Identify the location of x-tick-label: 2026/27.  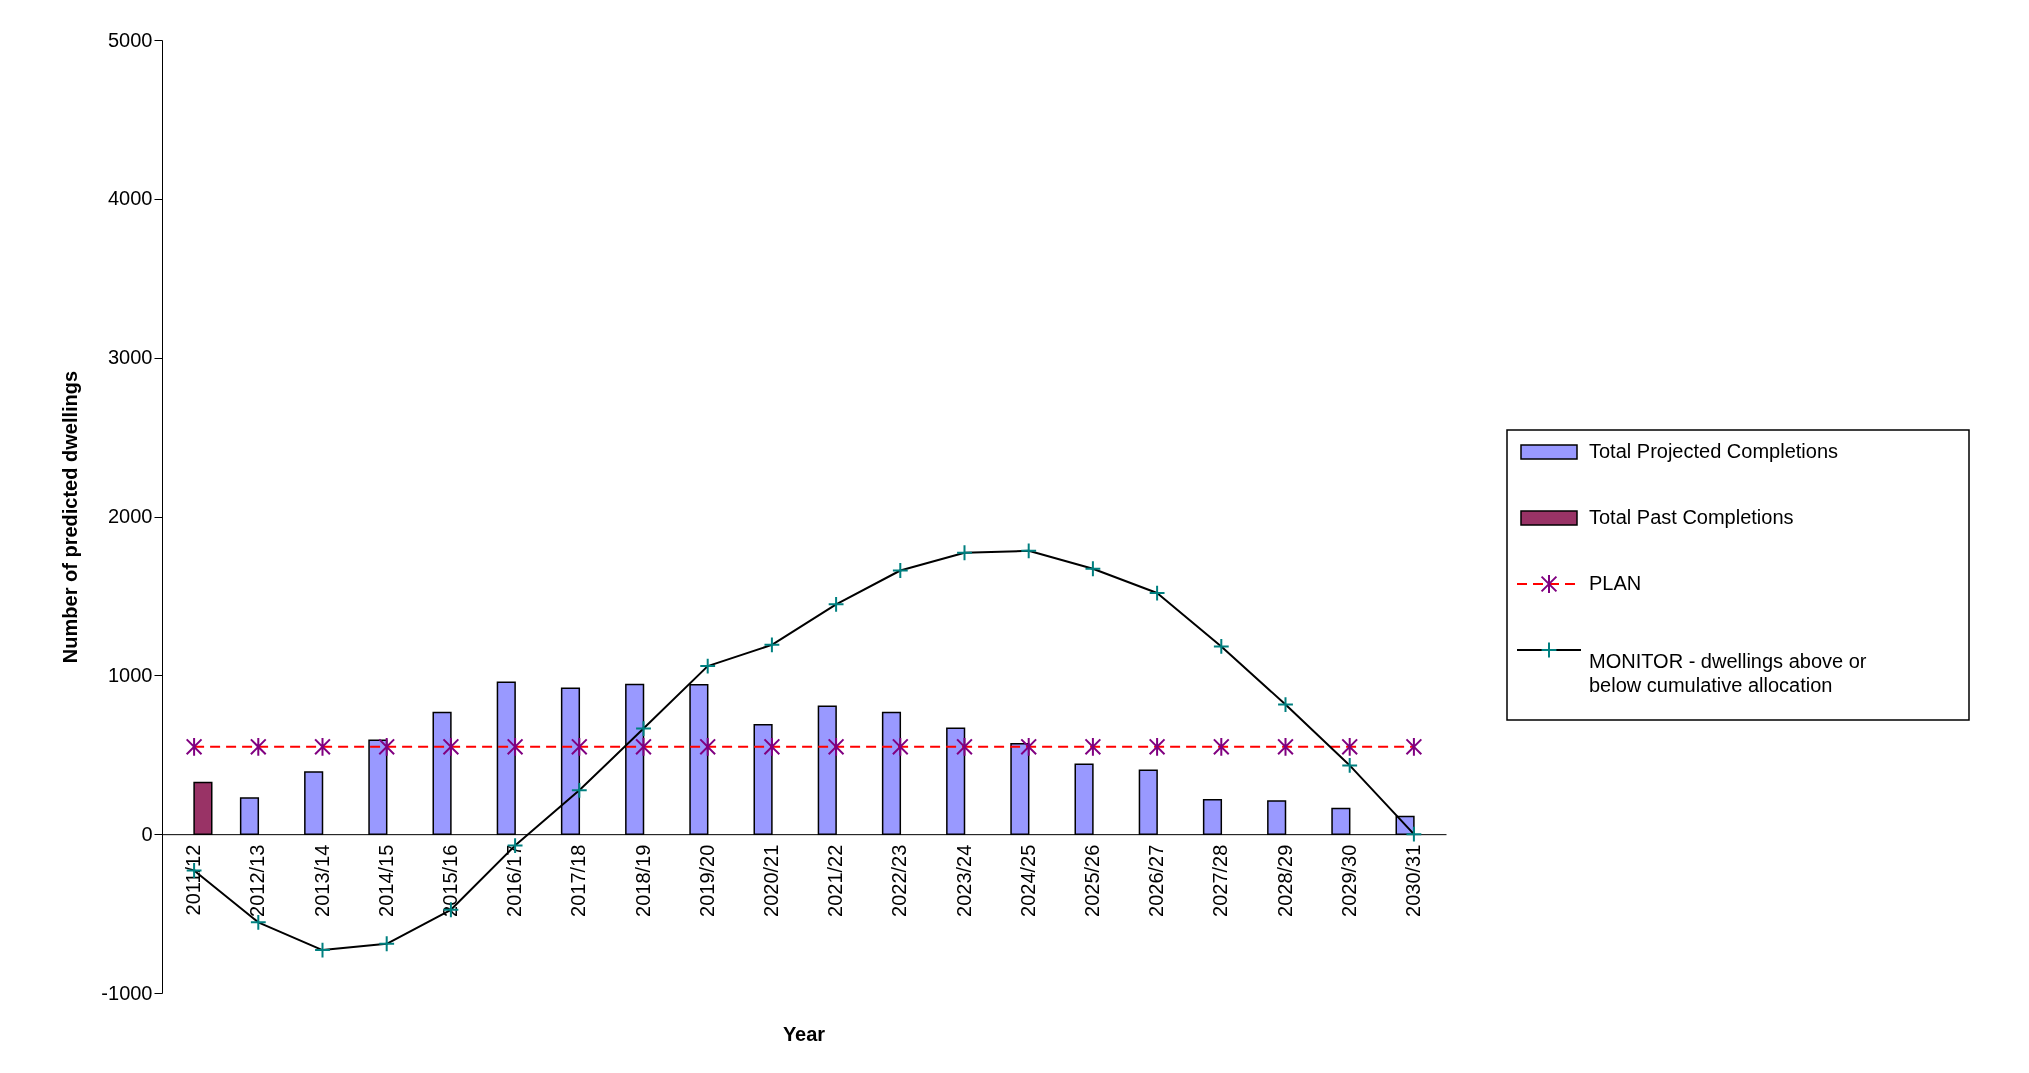
(1156, 880).